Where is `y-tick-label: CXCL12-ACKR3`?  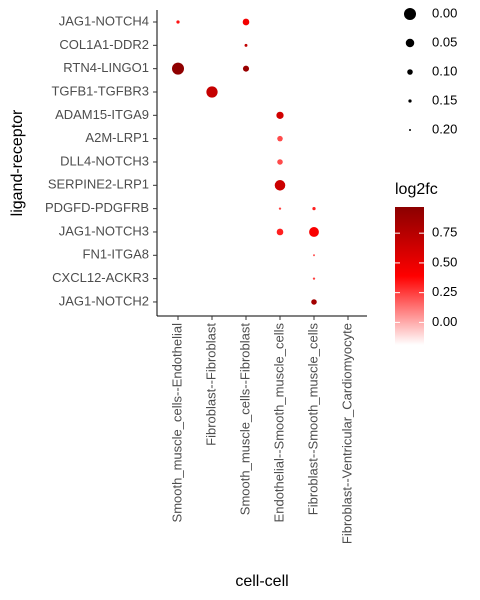 y-tick-label: CXCL12-ACKR3 is located at coordinates (100, 277).